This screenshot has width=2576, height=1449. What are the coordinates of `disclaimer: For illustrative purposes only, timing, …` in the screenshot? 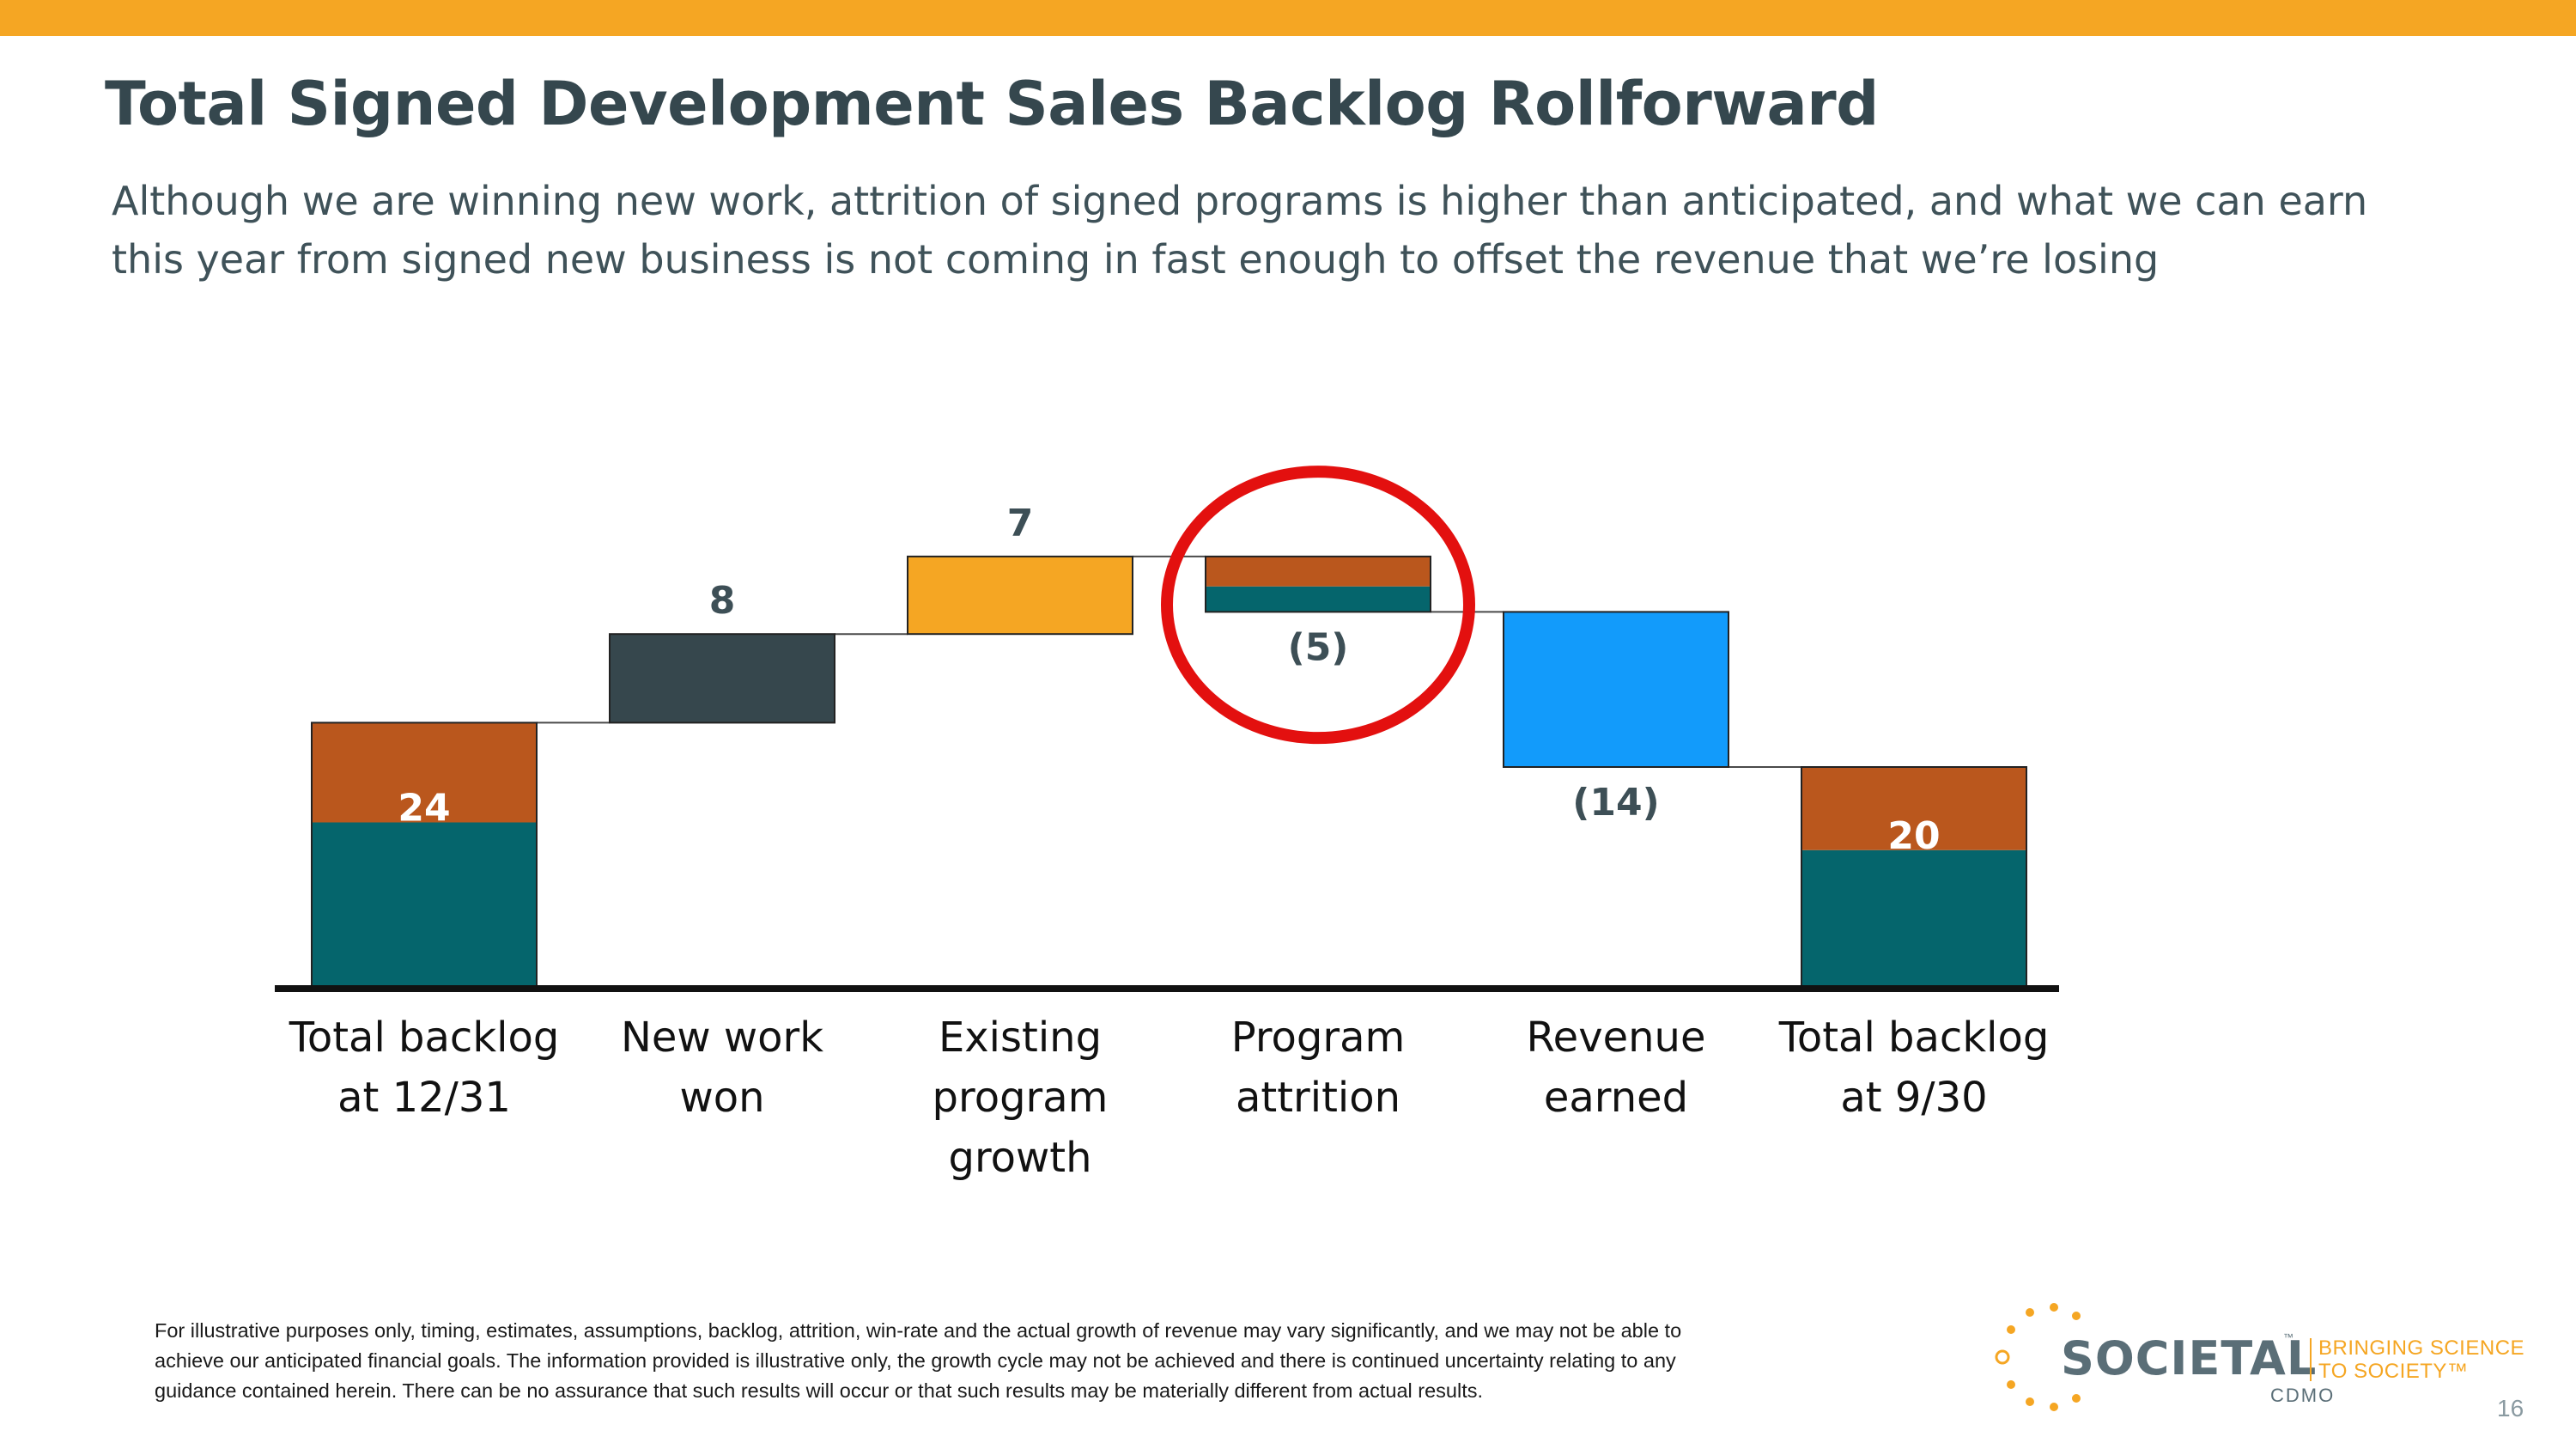 It's located at (1022, 1361).